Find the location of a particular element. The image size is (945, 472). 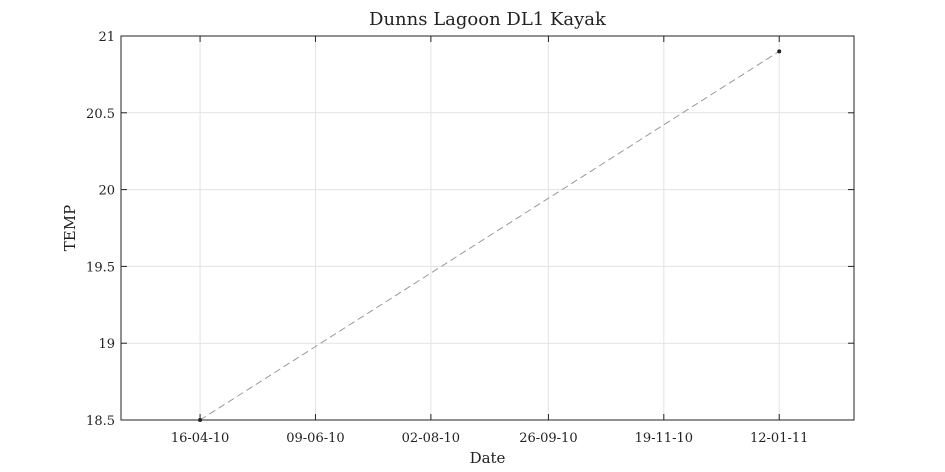

y-tick-label: 19 is located at coordinates (106, 344).